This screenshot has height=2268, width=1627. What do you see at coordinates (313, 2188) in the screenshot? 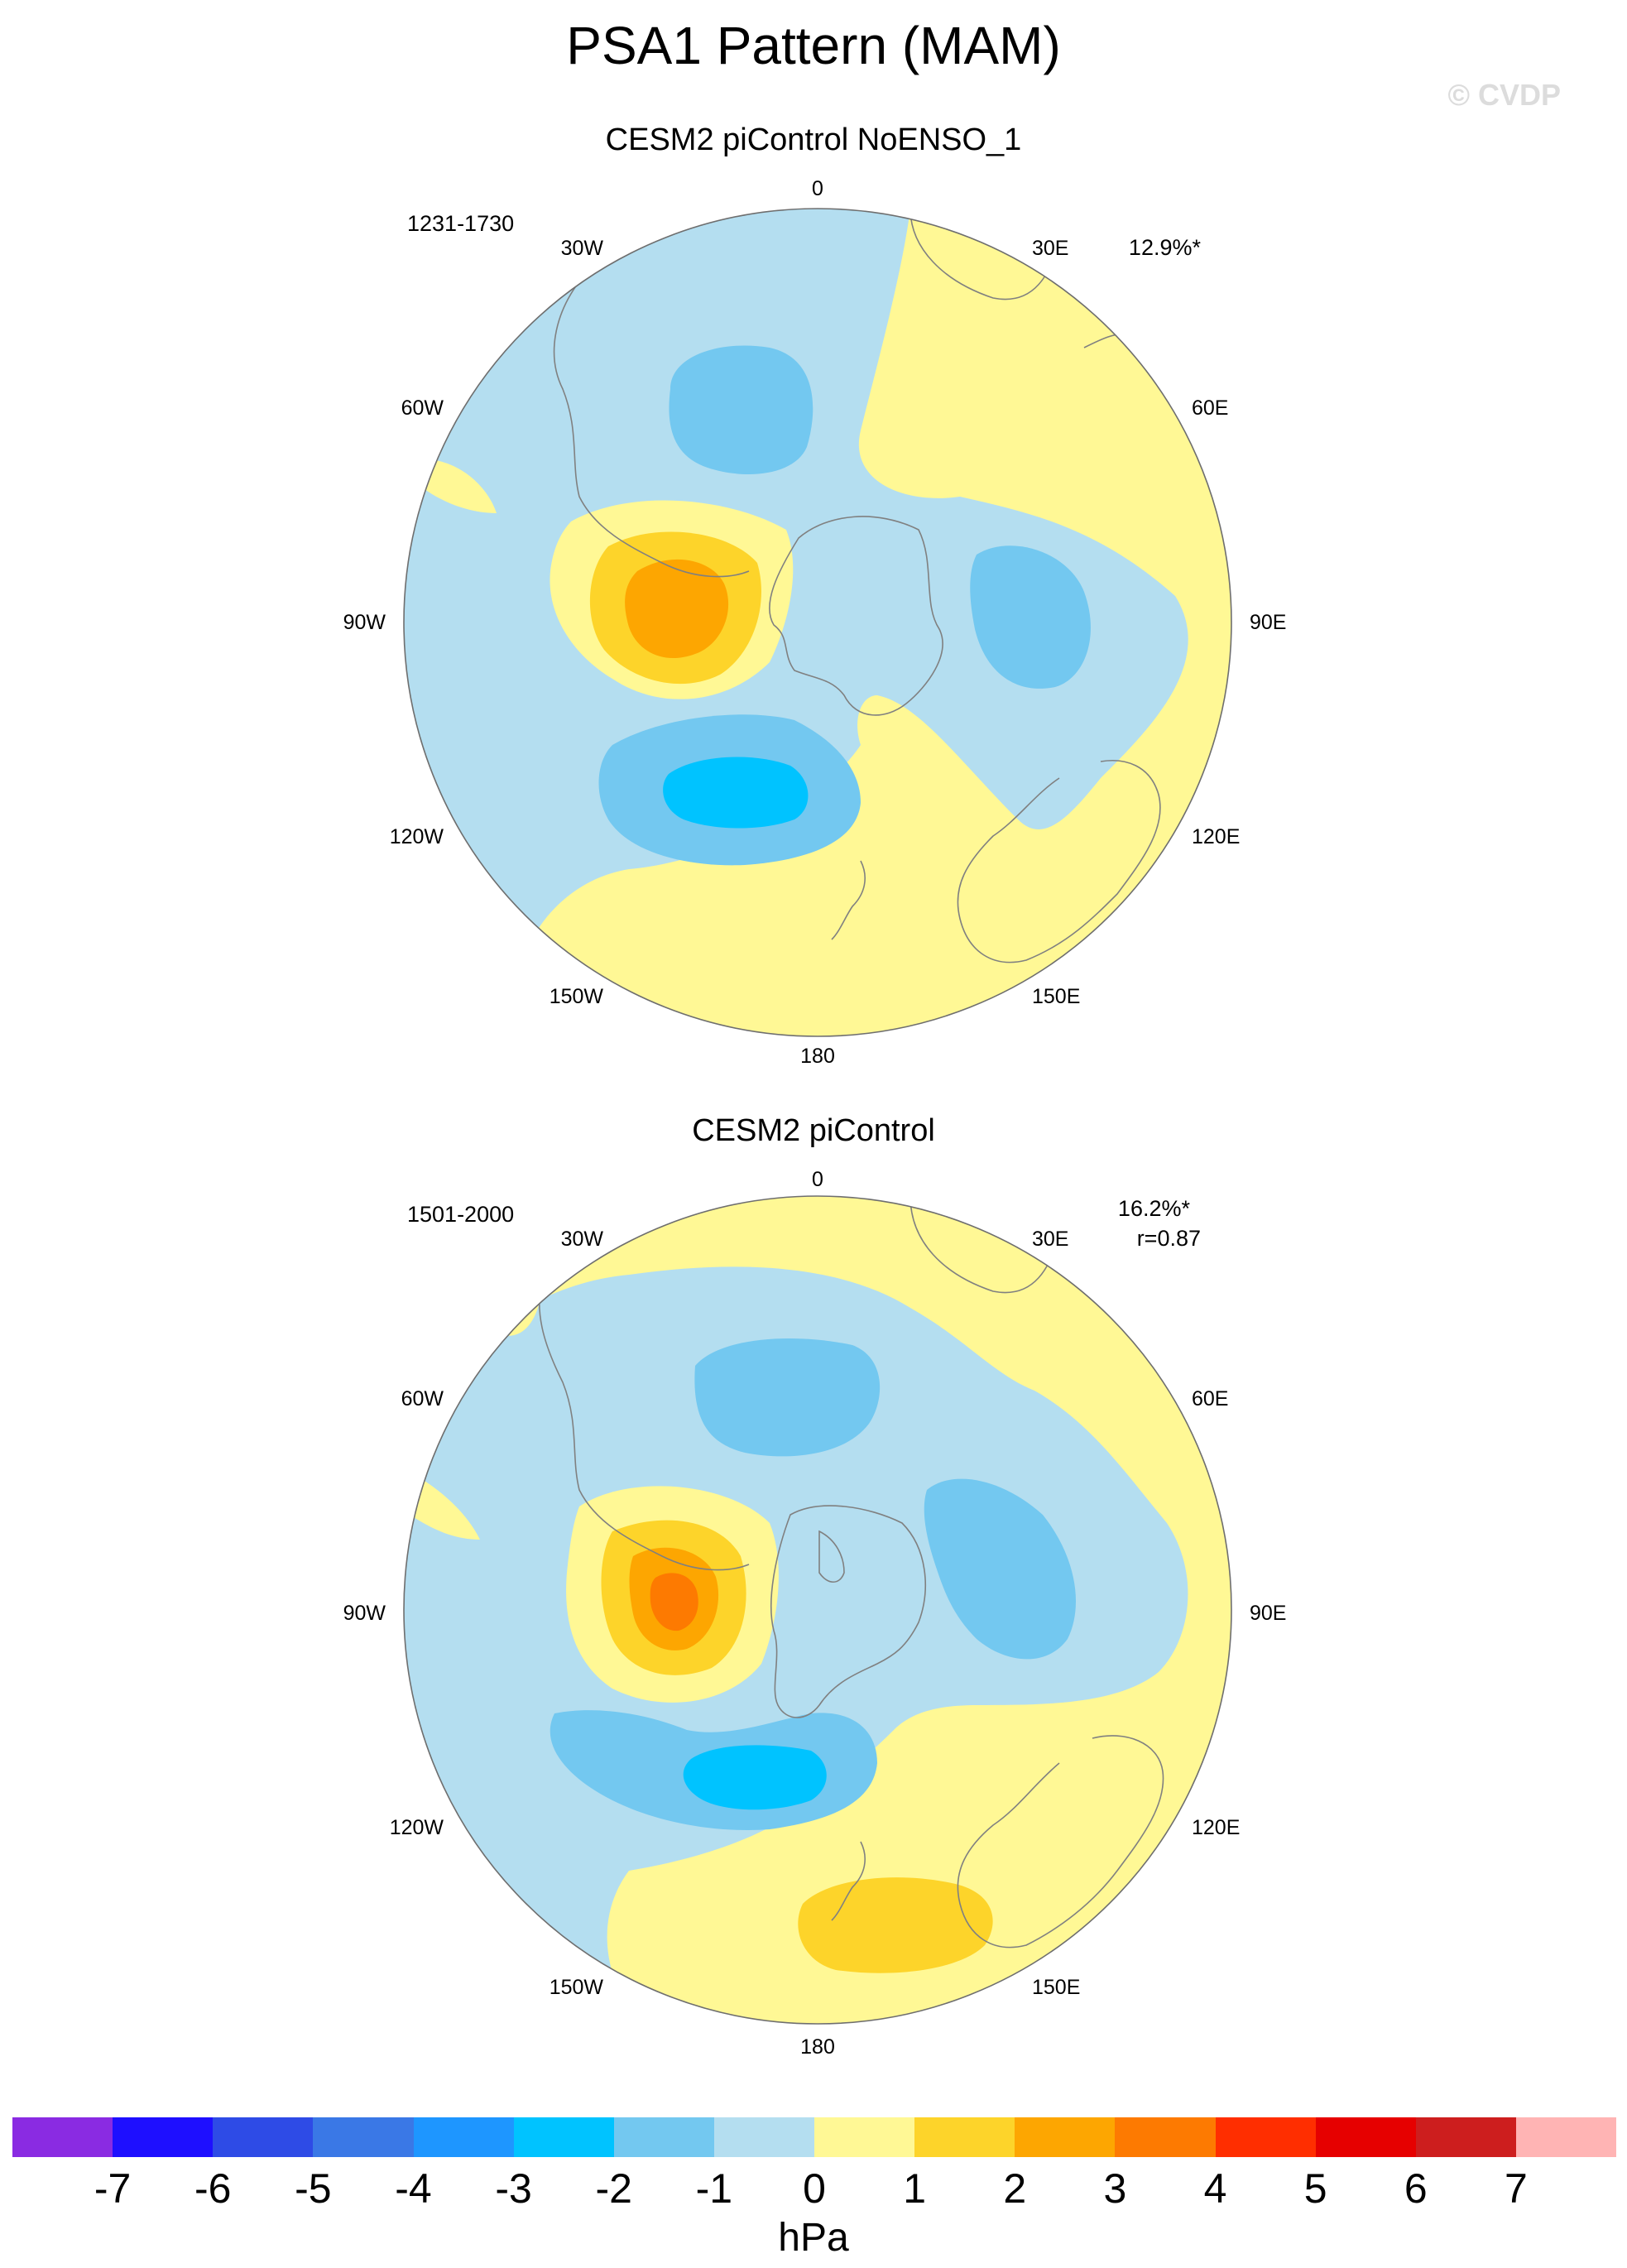
I see `colorbar-tick-label: -5` at bounding box center [313, 2188].